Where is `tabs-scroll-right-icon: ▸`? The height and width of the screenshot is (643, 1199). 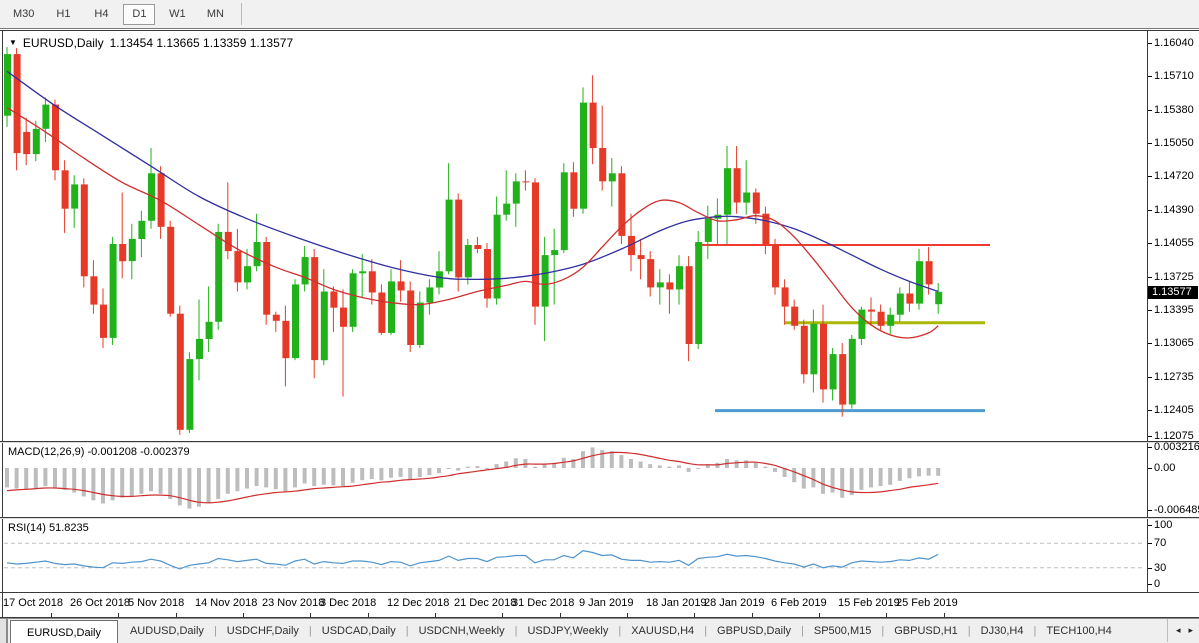
tabs-scroll-right-icon: ▸ is located at coordinates (1190, 630).